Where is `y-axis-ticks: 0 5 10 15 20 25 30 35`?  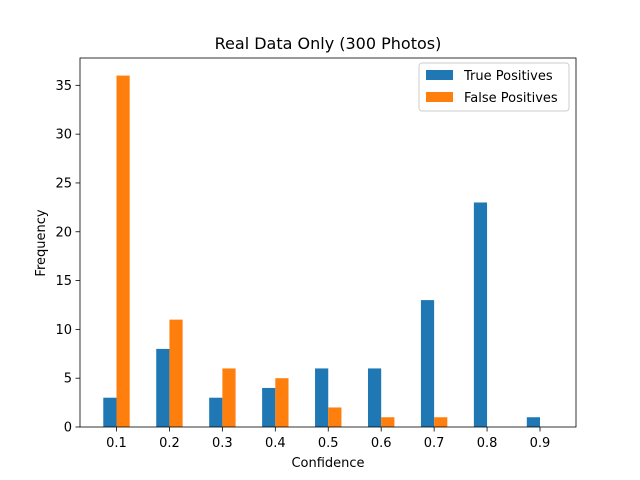
y-axis-ticks: 0 5 10 15 20 25 30 35 is located at coordinates (67, 257).